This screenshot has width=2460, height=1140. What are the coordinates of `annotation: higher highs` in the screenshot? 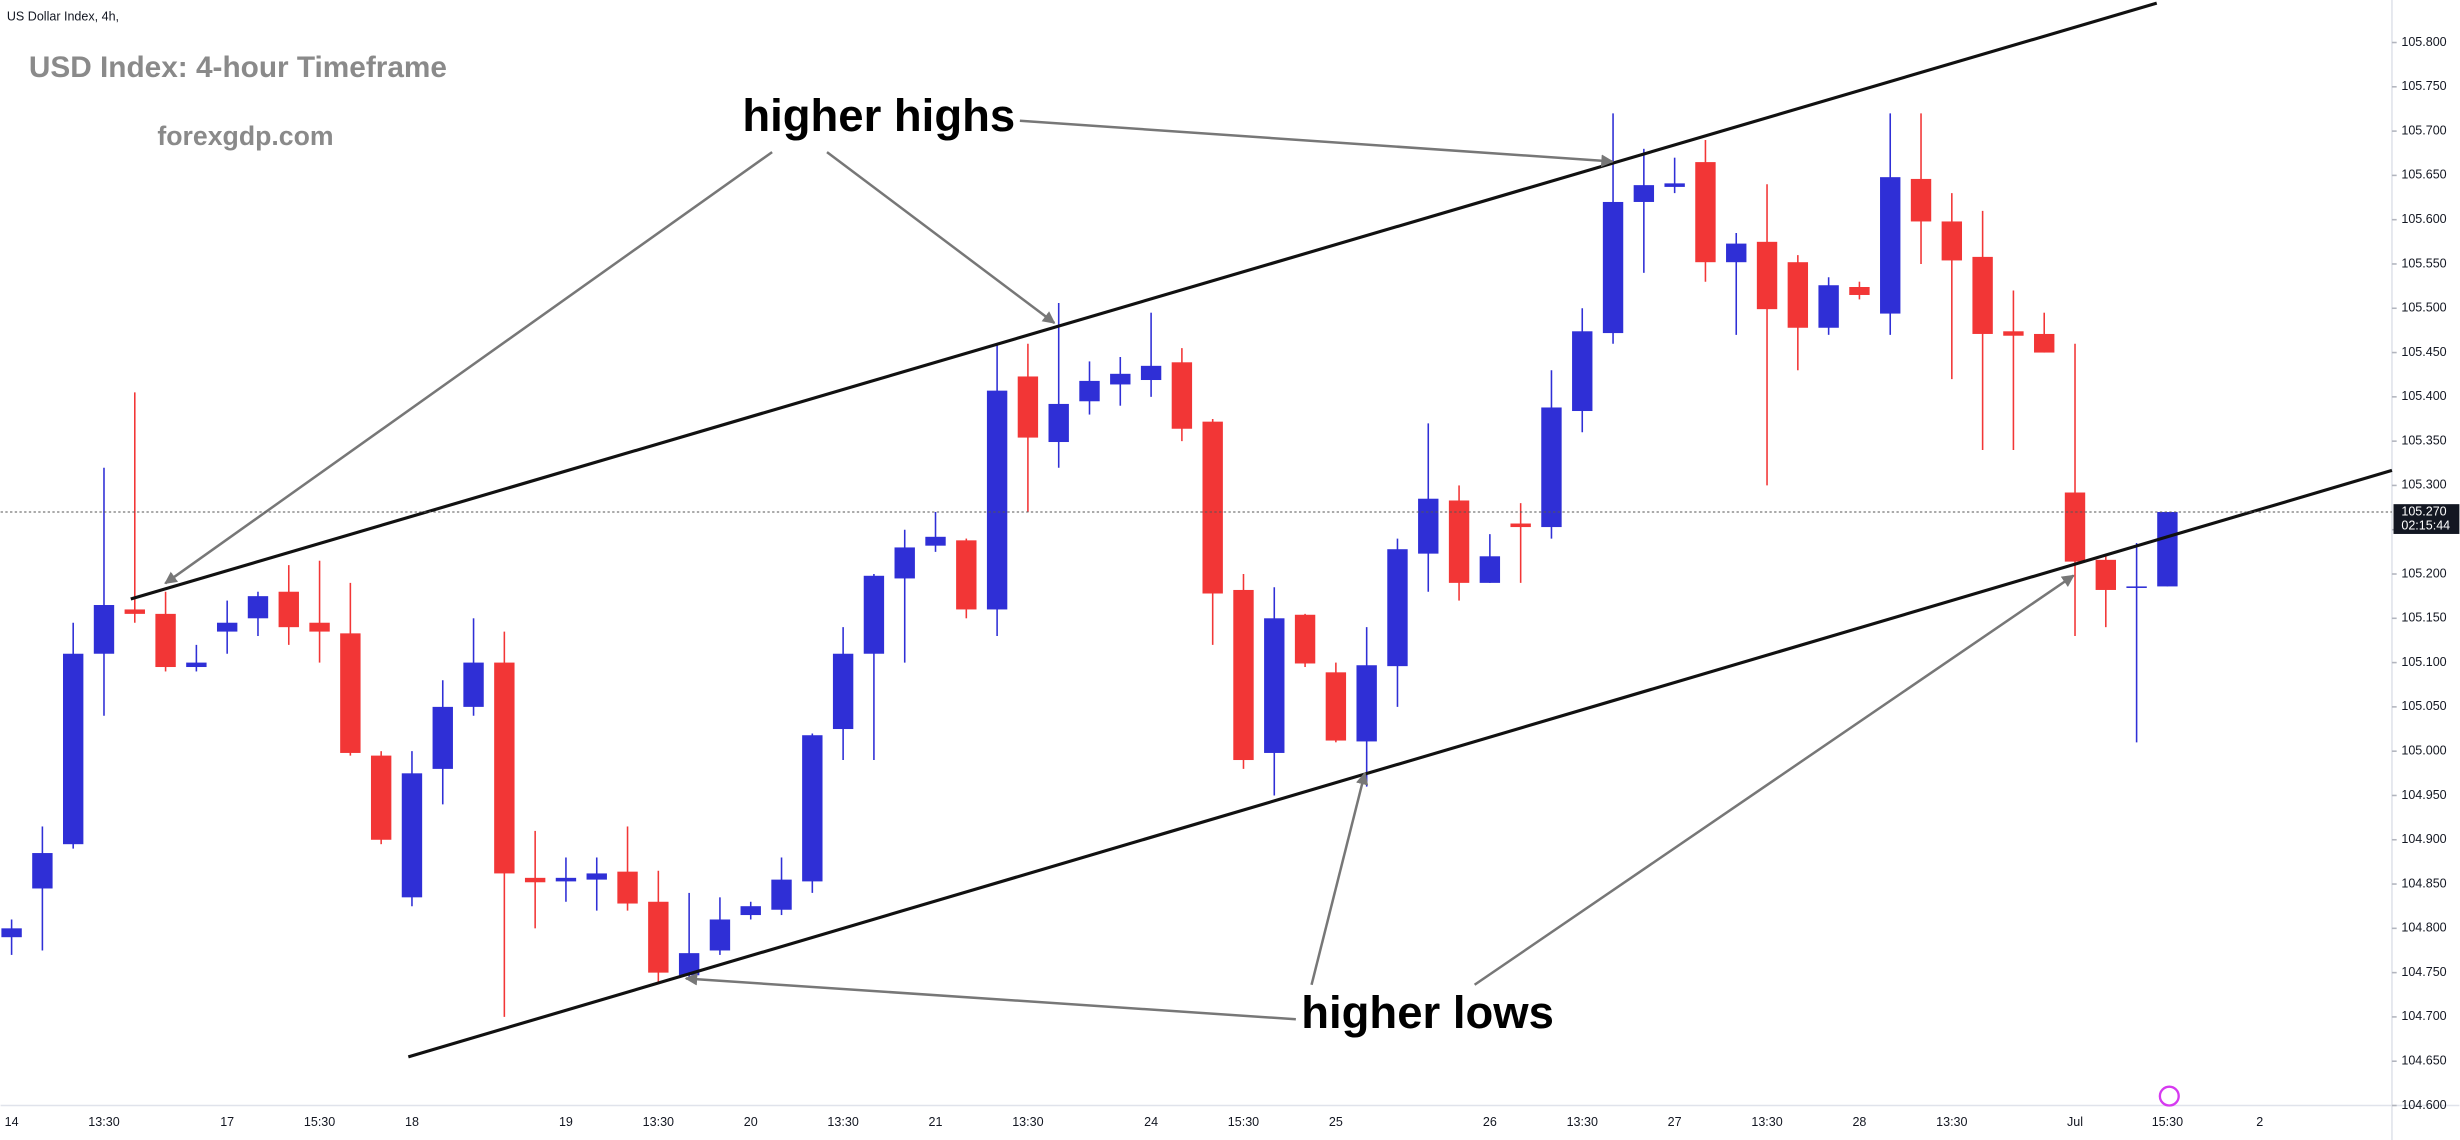 It's located at (878, 115).